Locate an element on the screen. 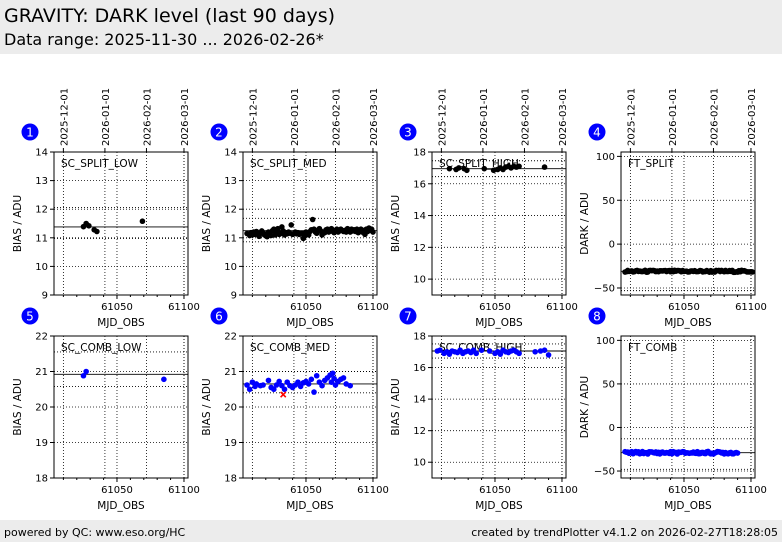 This screenshot has height=542, width=782. footer-credit: powered by QC: www.eso.org/HC is located at coordinates (95, 532).